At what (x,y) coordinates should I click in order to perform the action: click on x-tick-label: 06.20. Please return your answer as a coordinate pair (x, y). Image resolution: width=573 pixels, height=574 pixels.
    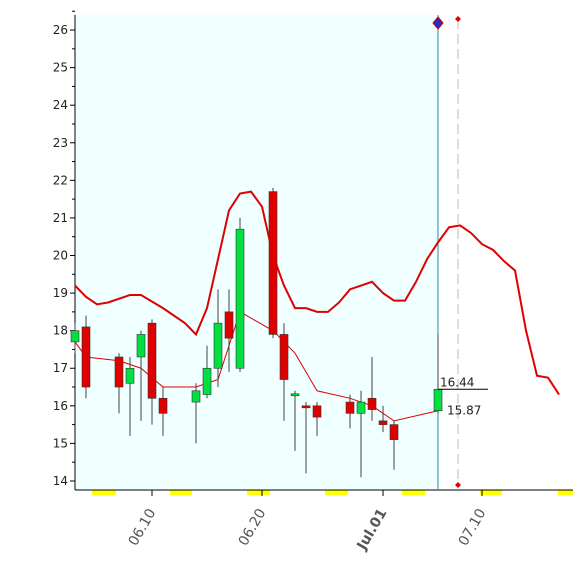
    Looking at the image, I should click on (253, 527).